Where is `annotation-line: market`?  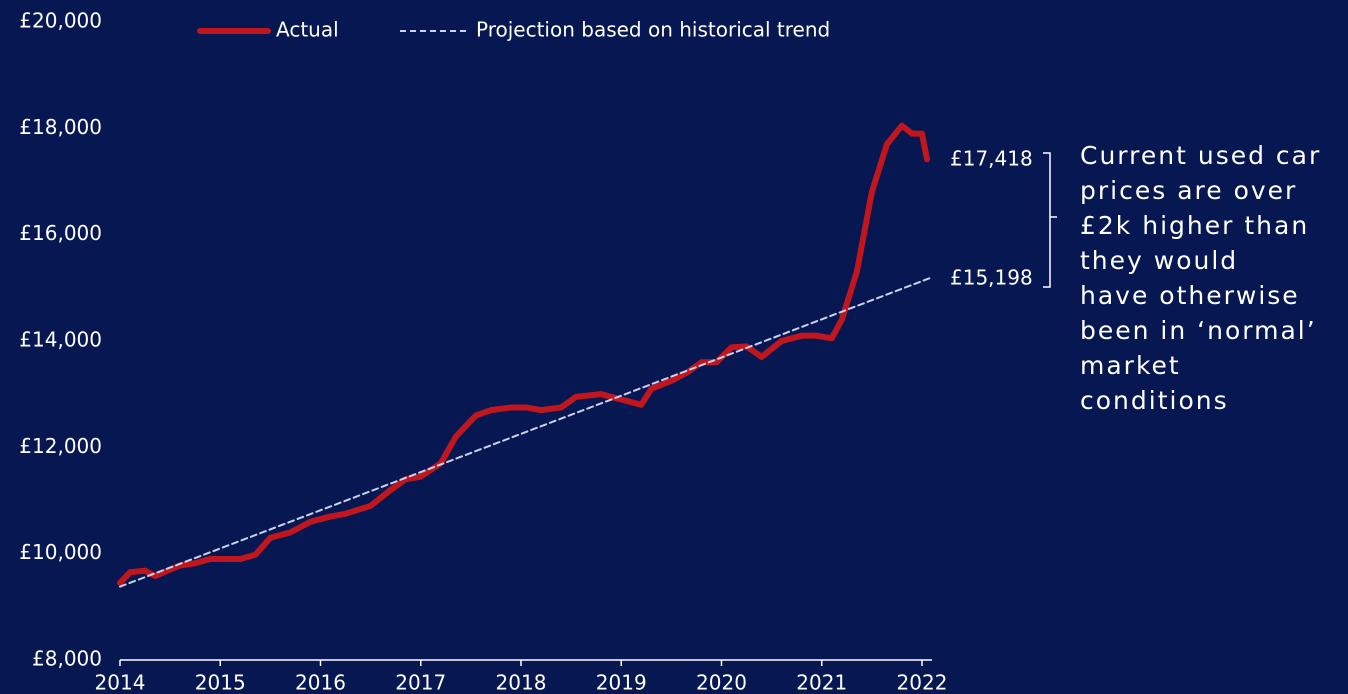 annotation-line: market is located at coordinates (1130, 365).